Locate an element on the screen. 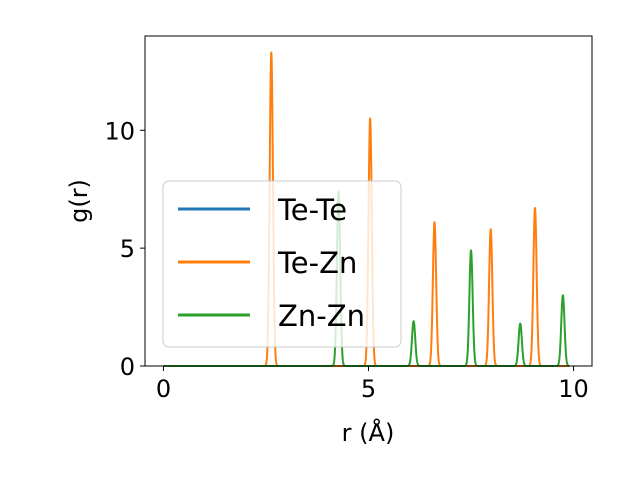 The height and width of the screenshot is (480, 640). x-tick-label: 0 is located at coordinates (163, 389).